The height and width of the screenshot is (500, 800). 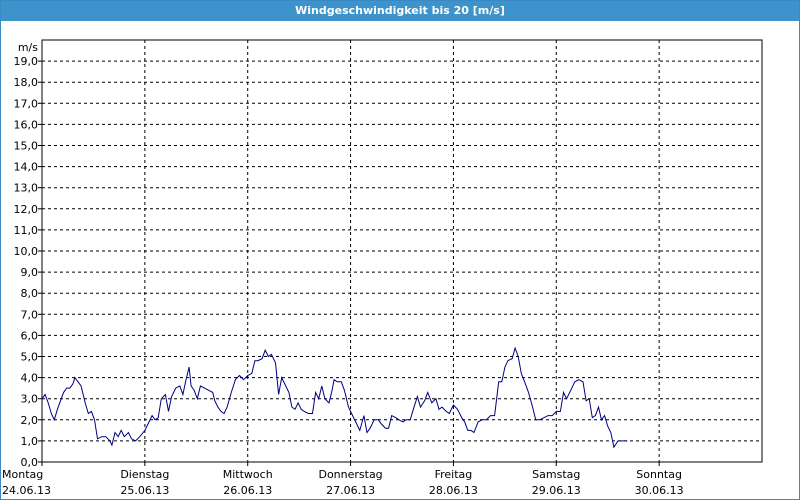 I want to click on chart-title: Windgeschwindigkeit bis 20 [m/s], so click(x=400, y=11).